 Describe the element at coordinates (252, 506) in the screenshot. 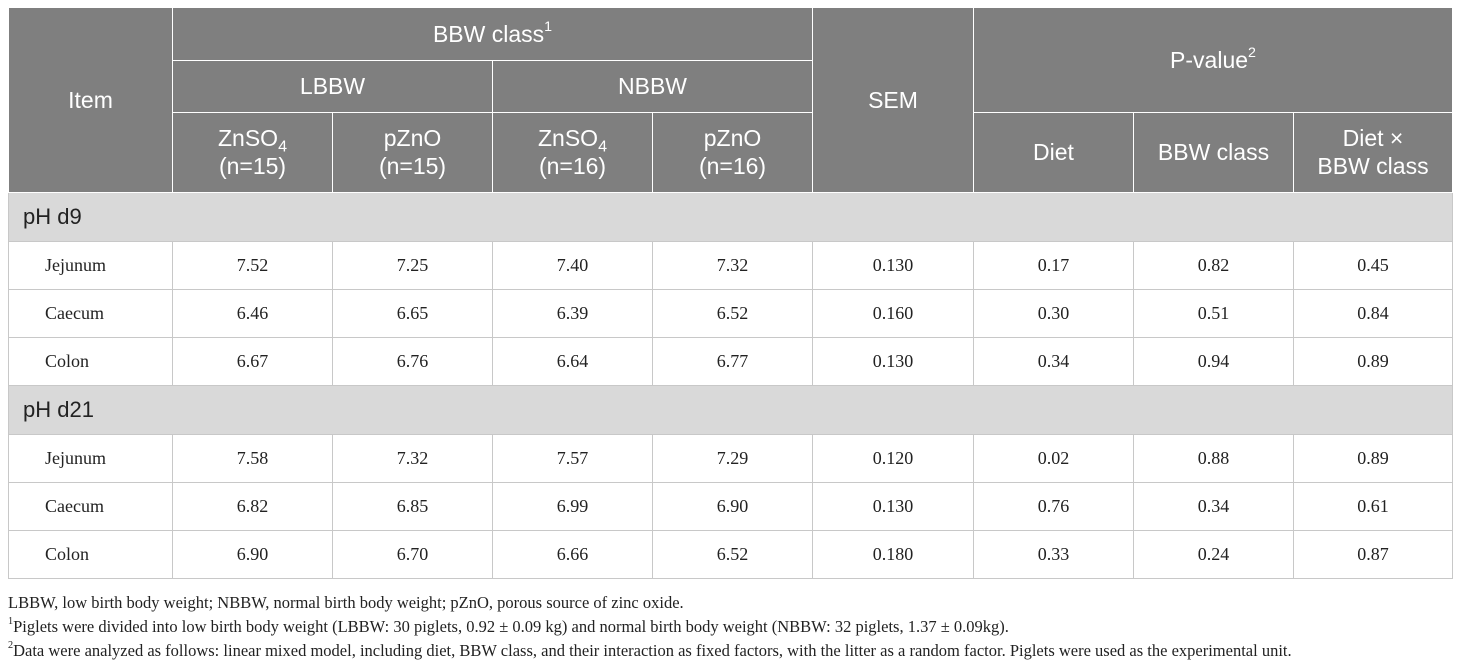

I see `cell: 6.82` at that location.